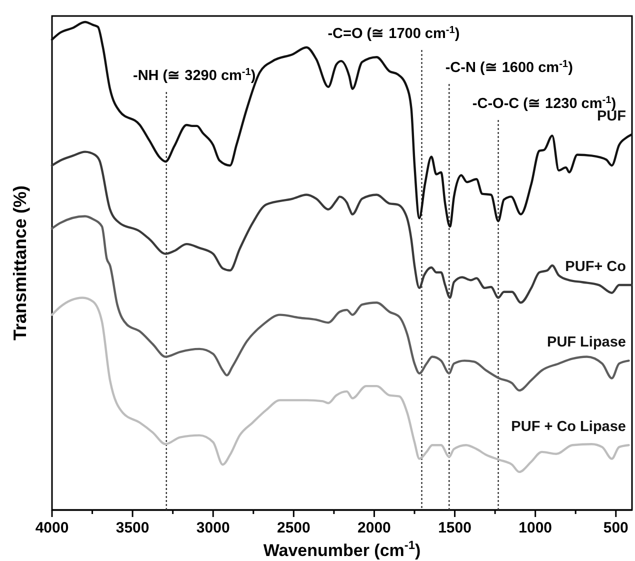  Describe the element at coordinates (293, 528) in the screenshot. I see `x-tick-label: 2500` at that location.